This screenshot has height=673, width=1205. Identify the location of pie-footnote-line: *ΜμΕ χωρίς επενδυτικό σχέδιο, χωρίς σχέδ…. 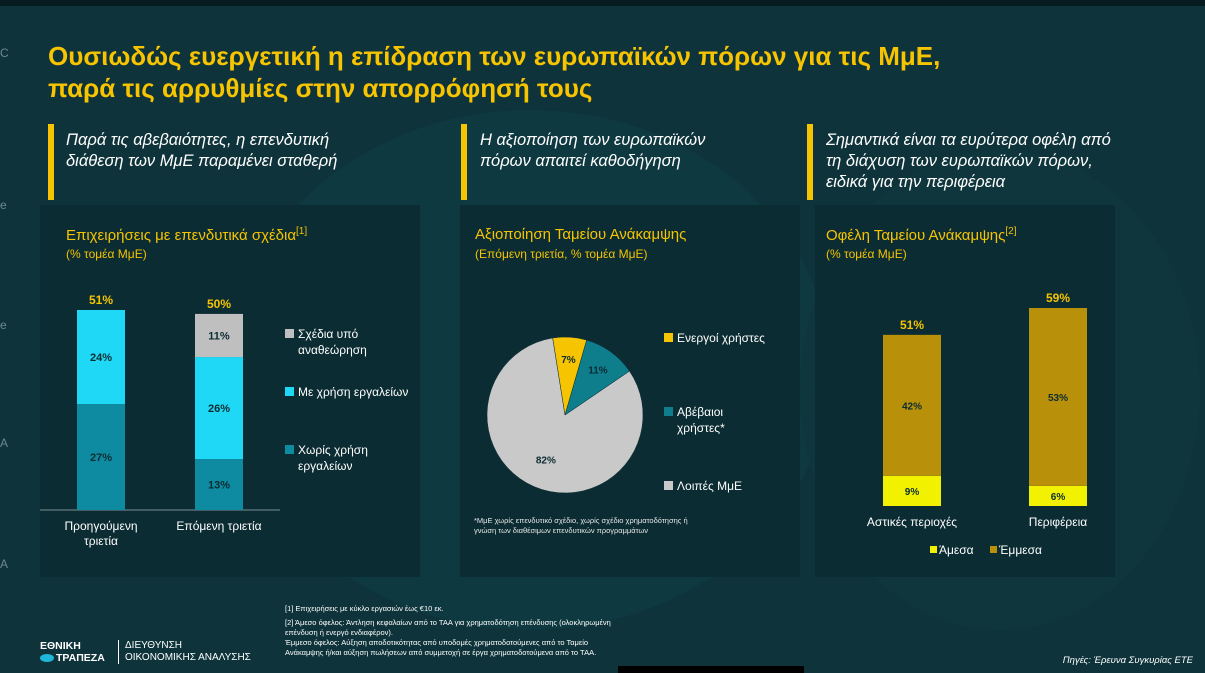
(581, 520).